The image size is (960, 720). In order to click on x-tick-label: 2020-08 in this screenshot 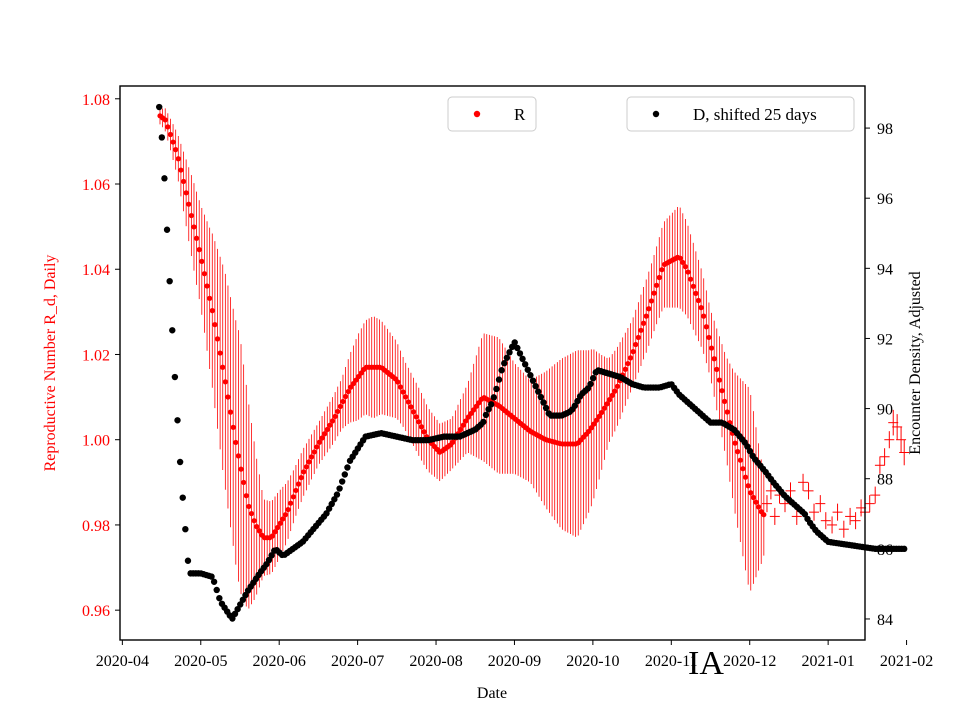, I will do `click(435, 661)`.